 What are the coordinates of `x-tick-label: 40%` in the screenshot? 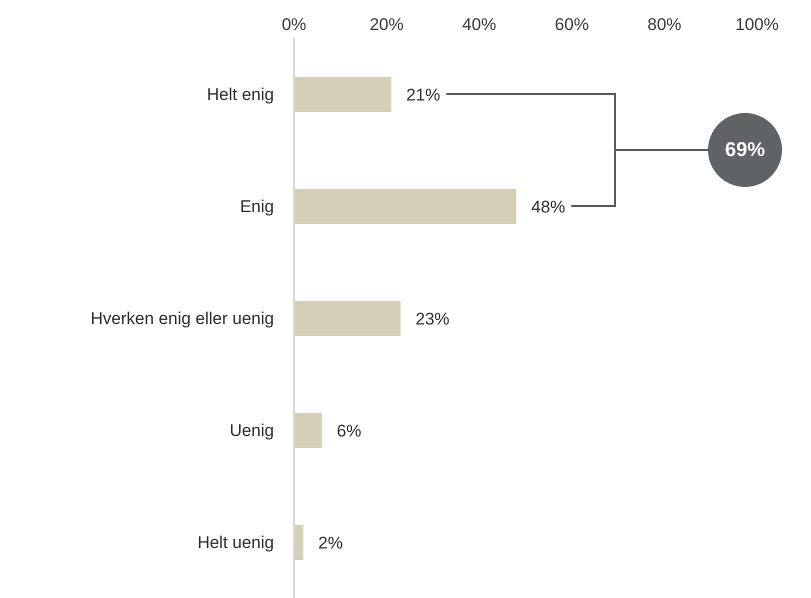 It's located at (479, 24).